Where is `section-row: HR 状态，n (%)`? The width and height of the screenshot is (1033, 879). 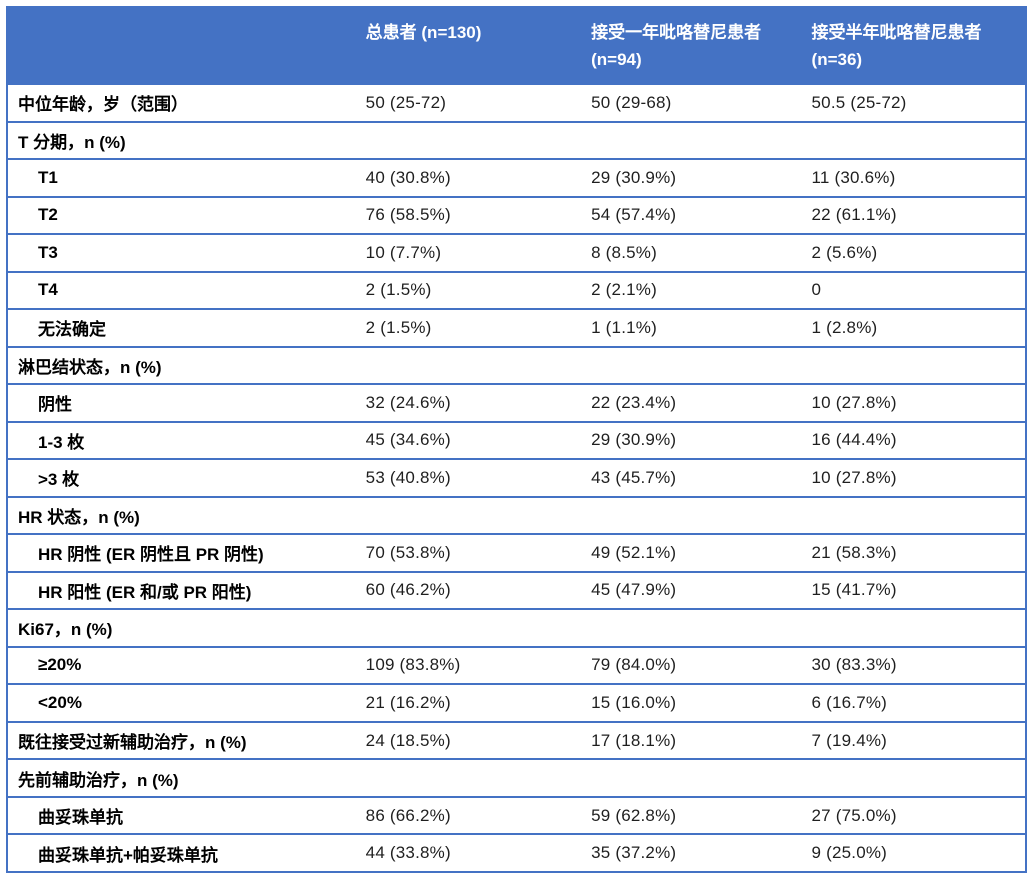
section-row: HR 状态，n (%) is located at coordinates (516, 515).